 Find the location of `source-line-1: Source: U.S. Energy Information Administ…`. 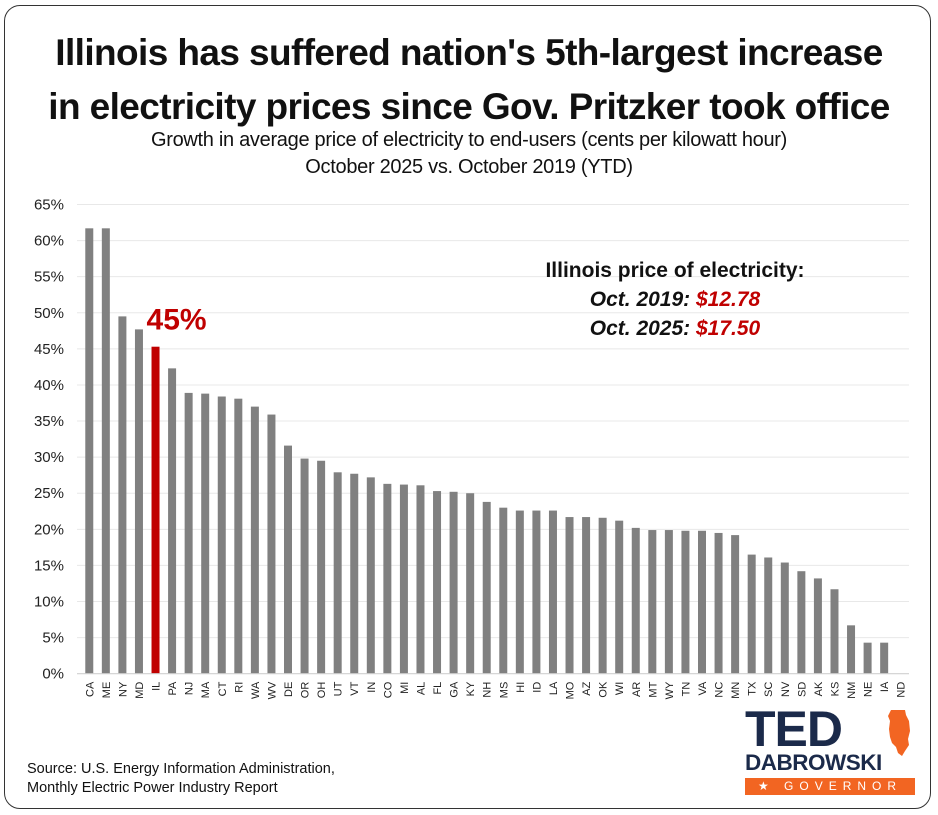

source-line-1: Source: U.S. Energy Information Administ… is located at coordinates (181, 769).